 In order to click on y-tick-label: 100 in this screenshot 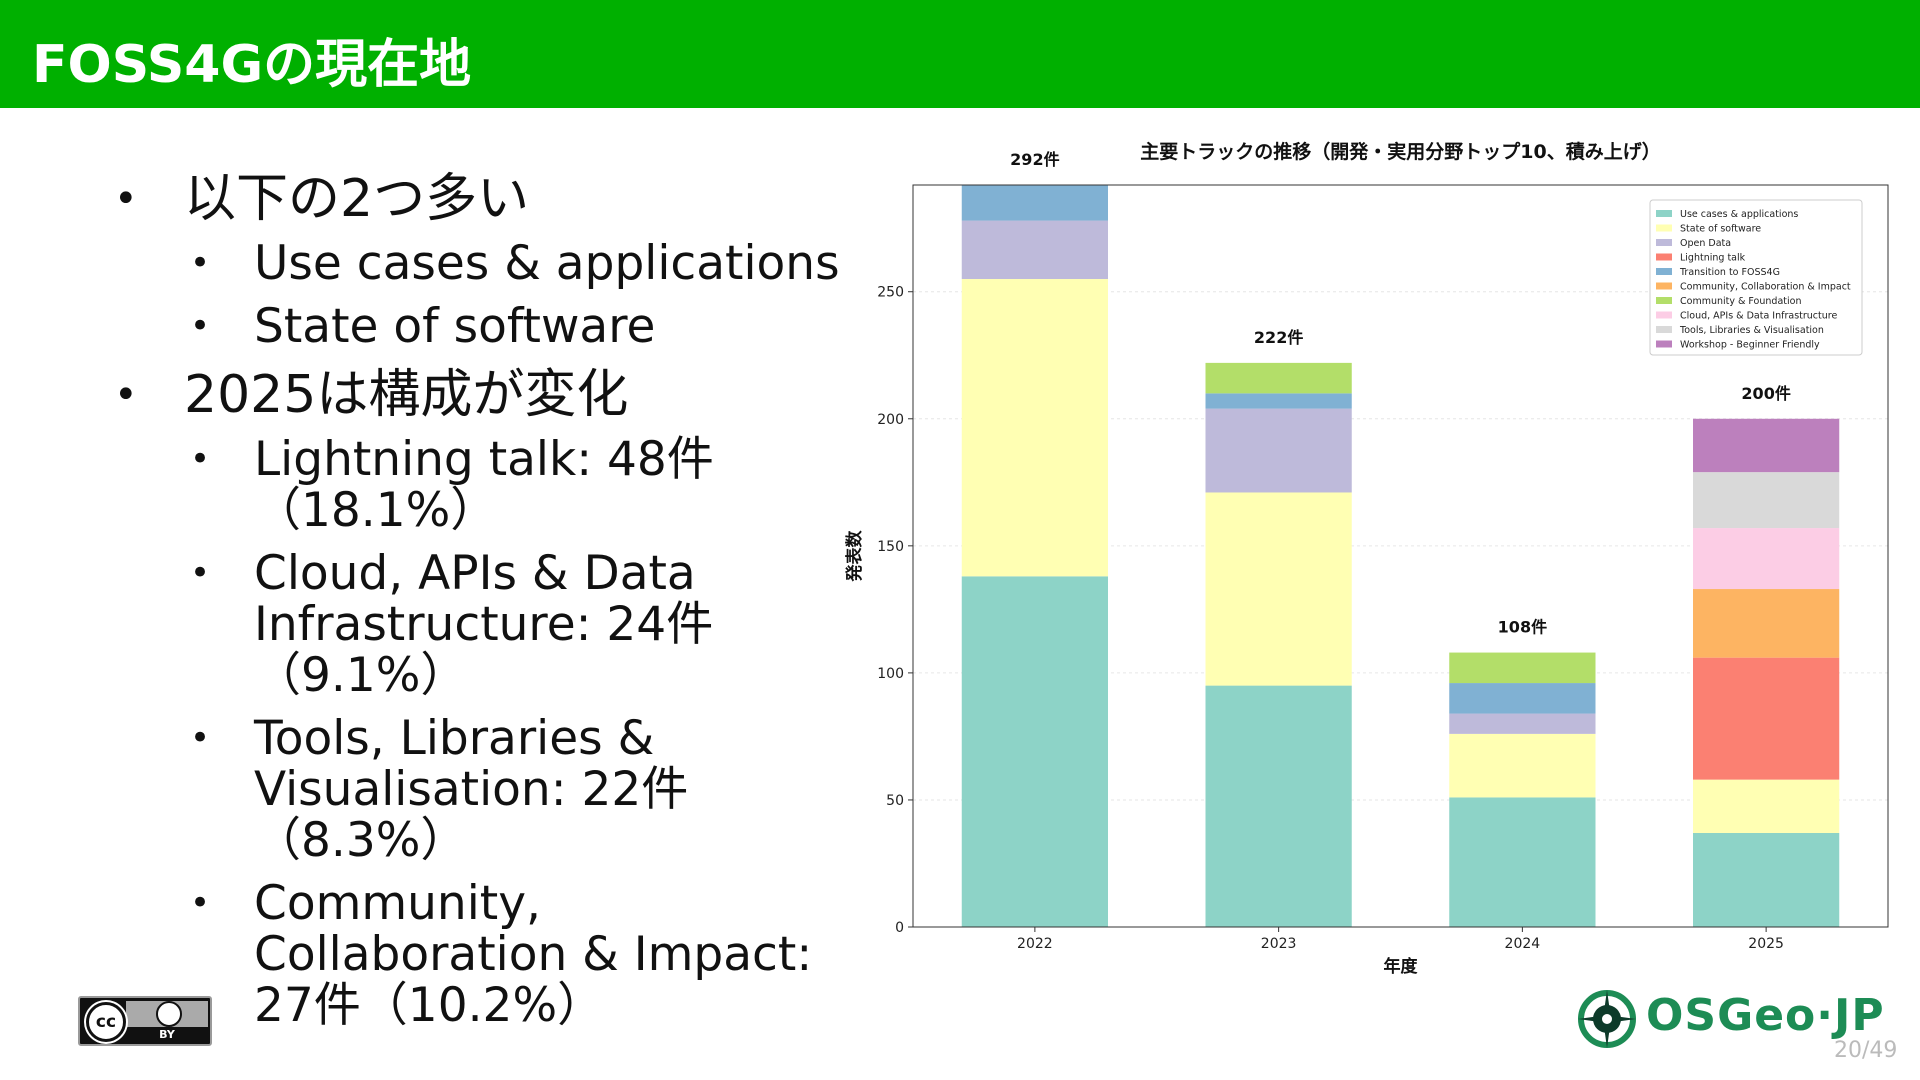, I will do `click(890, 674)`.